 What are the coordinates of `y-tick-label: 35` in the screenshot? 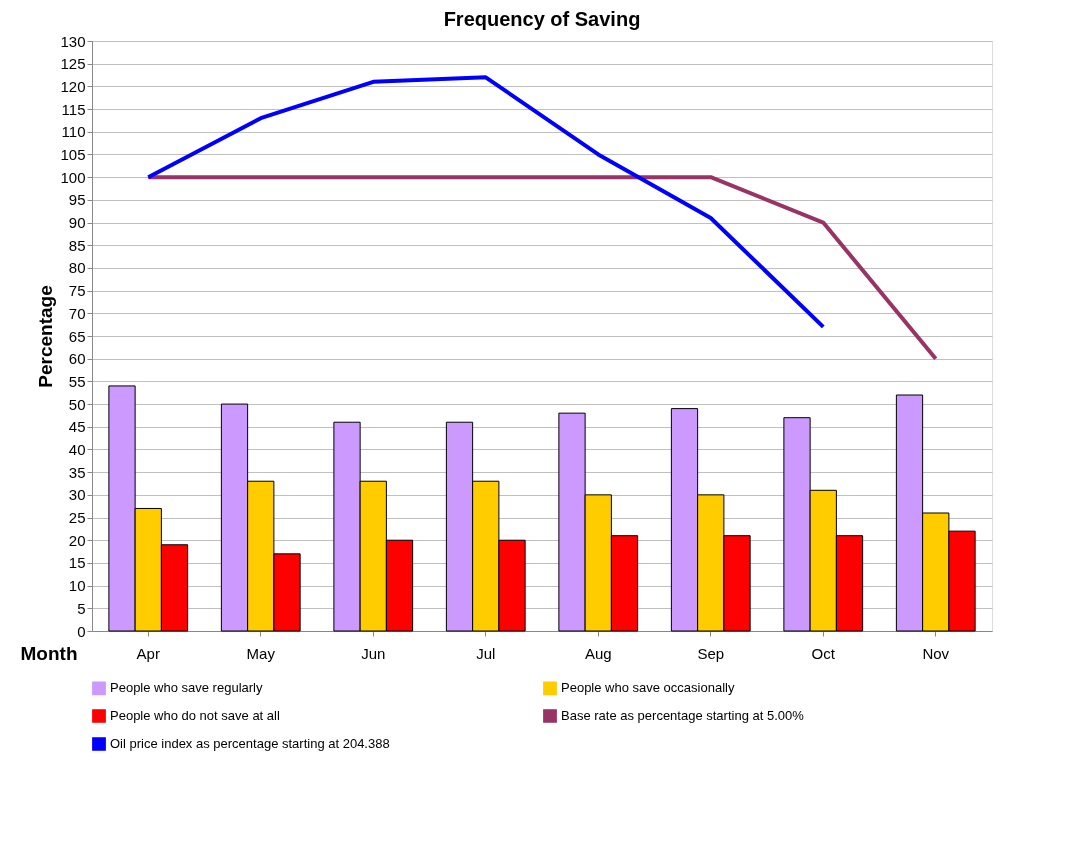 It's located at (77, 472).